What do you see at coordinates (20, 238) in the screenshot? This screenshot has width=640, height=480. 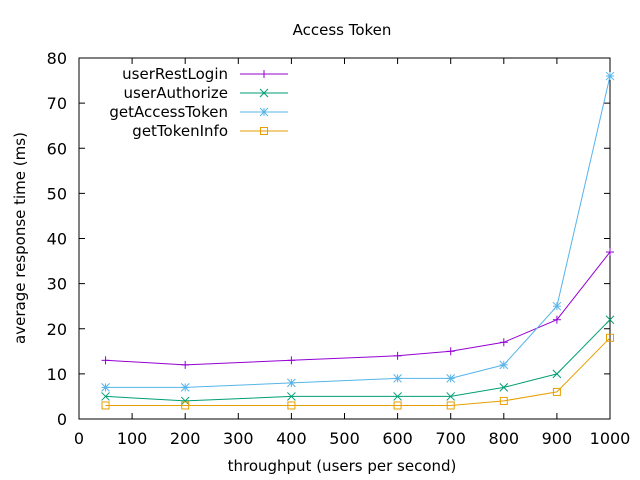 I see `y-axis-title: average response time (ms)` at bounding box center [20, 238].